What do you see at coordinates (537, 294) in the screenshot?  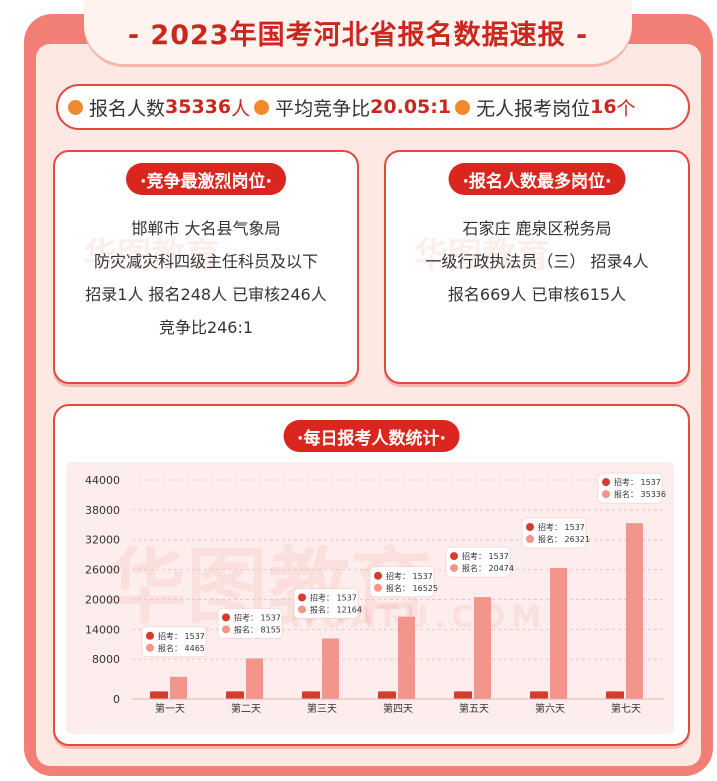 I see `card-line: 报名669人 已审核615人` at bounding box center [537, 294].